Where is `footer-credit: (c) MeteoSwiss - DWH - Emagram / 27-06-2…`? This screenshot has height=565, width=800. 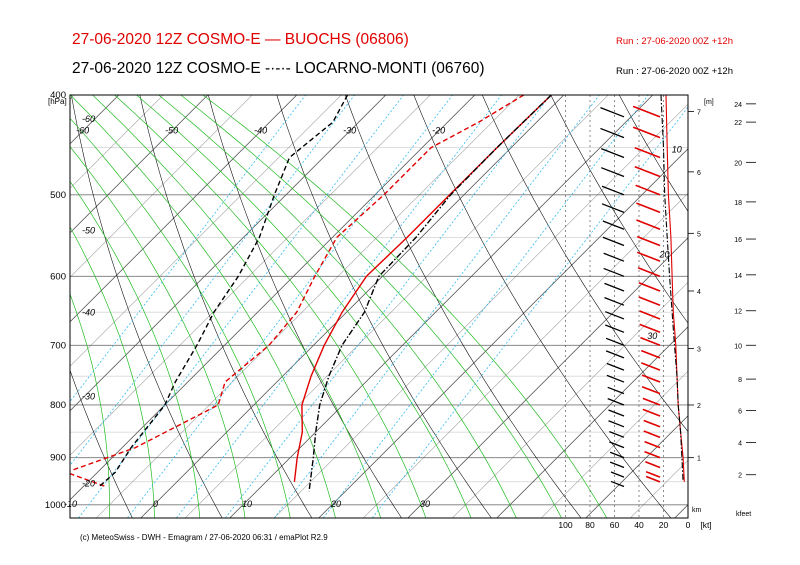 footer-credit: (c) MeteoSwiss - DWH - Emagram / 27-06-2… is located at coordinates (204, 537).